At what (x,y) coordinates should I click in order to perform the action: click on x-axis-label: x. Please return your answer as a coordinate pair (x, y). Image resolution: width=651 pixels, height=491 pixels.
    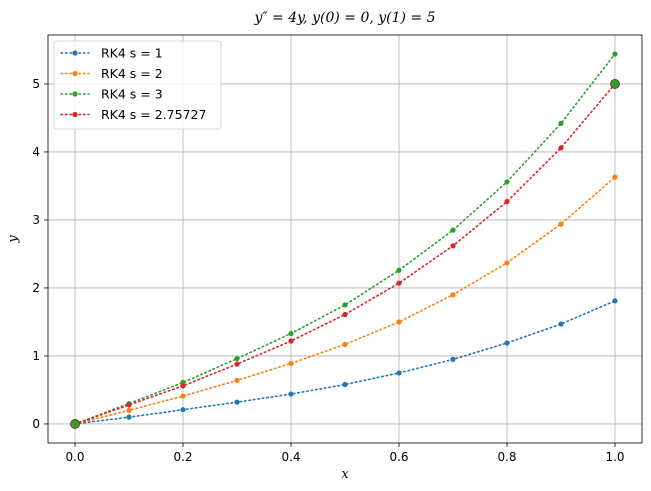
    Looking at the image, I should click on (345, 474).